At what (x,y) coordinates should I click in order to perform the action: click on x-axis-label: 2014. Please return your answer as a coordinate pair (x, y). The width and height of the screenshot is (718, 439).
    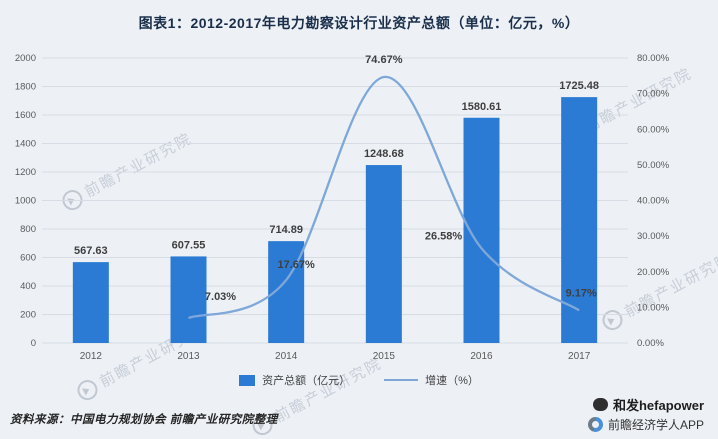
    Looking at the image, I should click on (286, 356).